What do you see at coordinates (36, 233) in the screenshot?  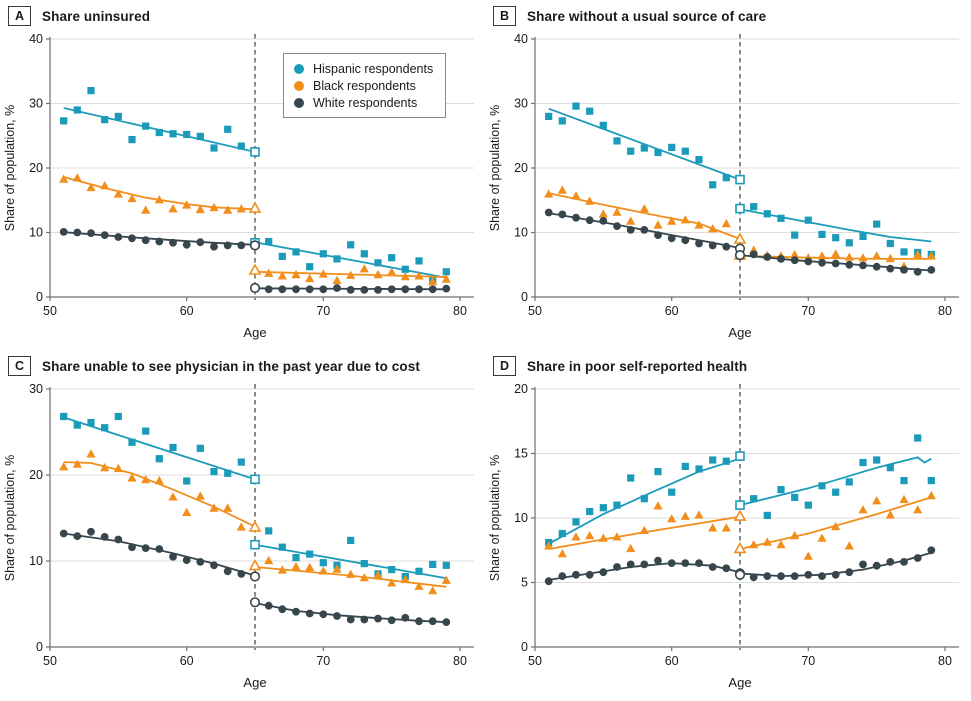 I see `y-tick-label: 10` at bounding box center [36, 233].